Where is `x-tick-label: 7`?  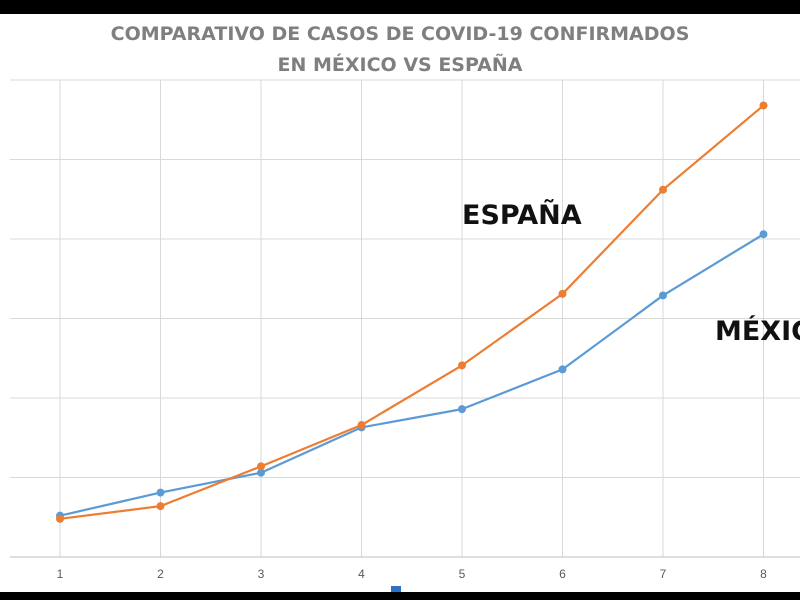 x-tick-label: 7 is located at coordinates (663, 574).